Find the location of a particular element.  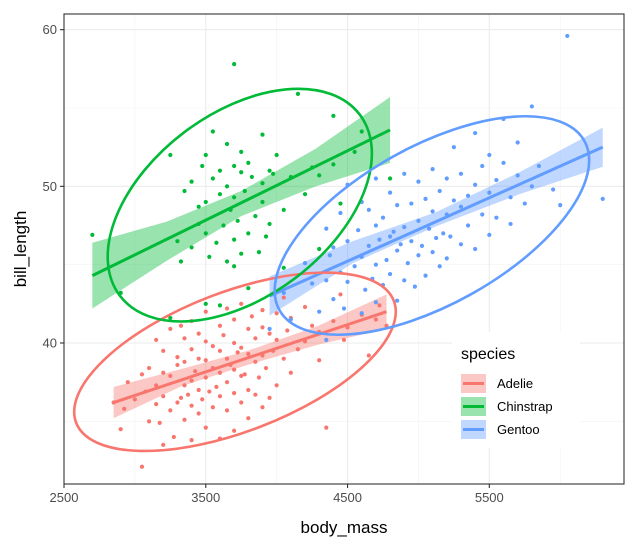

y-tick-label: 60 is located at coordinates (50, 29).